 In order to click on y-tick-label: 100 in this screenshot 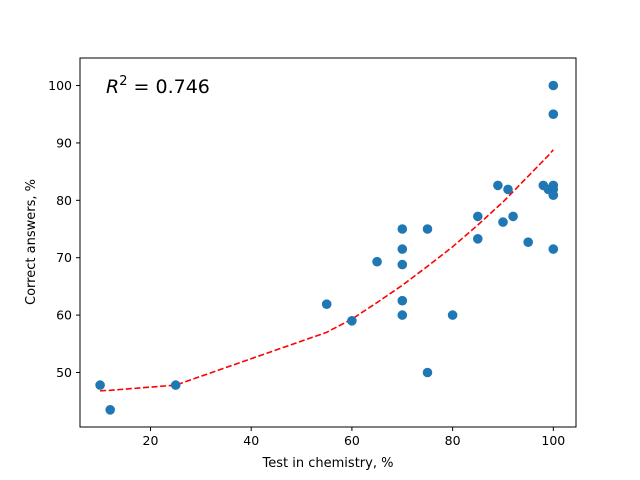, I will do `click(60, 85)`.